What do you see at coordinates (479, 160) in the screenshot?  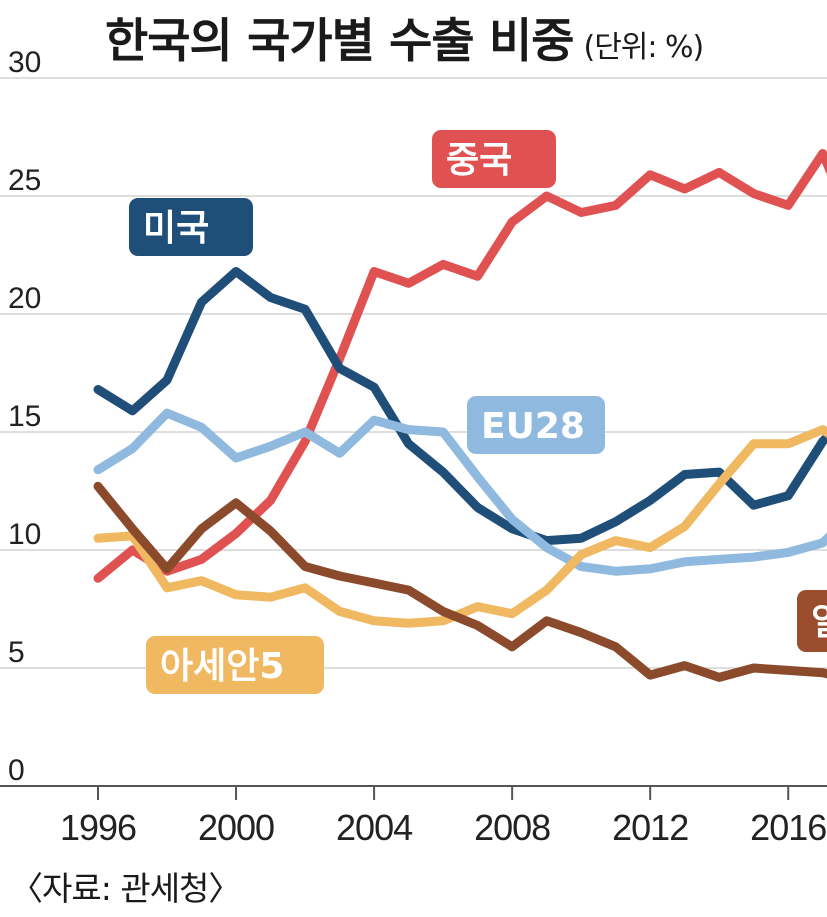 I see `series-label-중국: 중국` at bounding box center [479, 160].